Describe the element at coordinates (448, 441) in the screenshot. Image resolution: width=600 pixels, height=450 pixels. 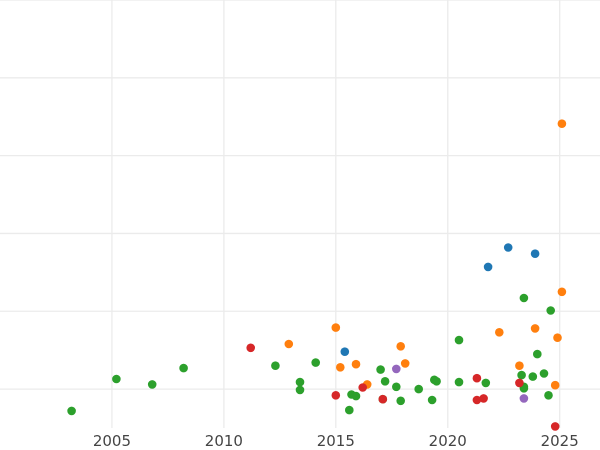
I see `x-tick-label-2020: 2020` at that location.